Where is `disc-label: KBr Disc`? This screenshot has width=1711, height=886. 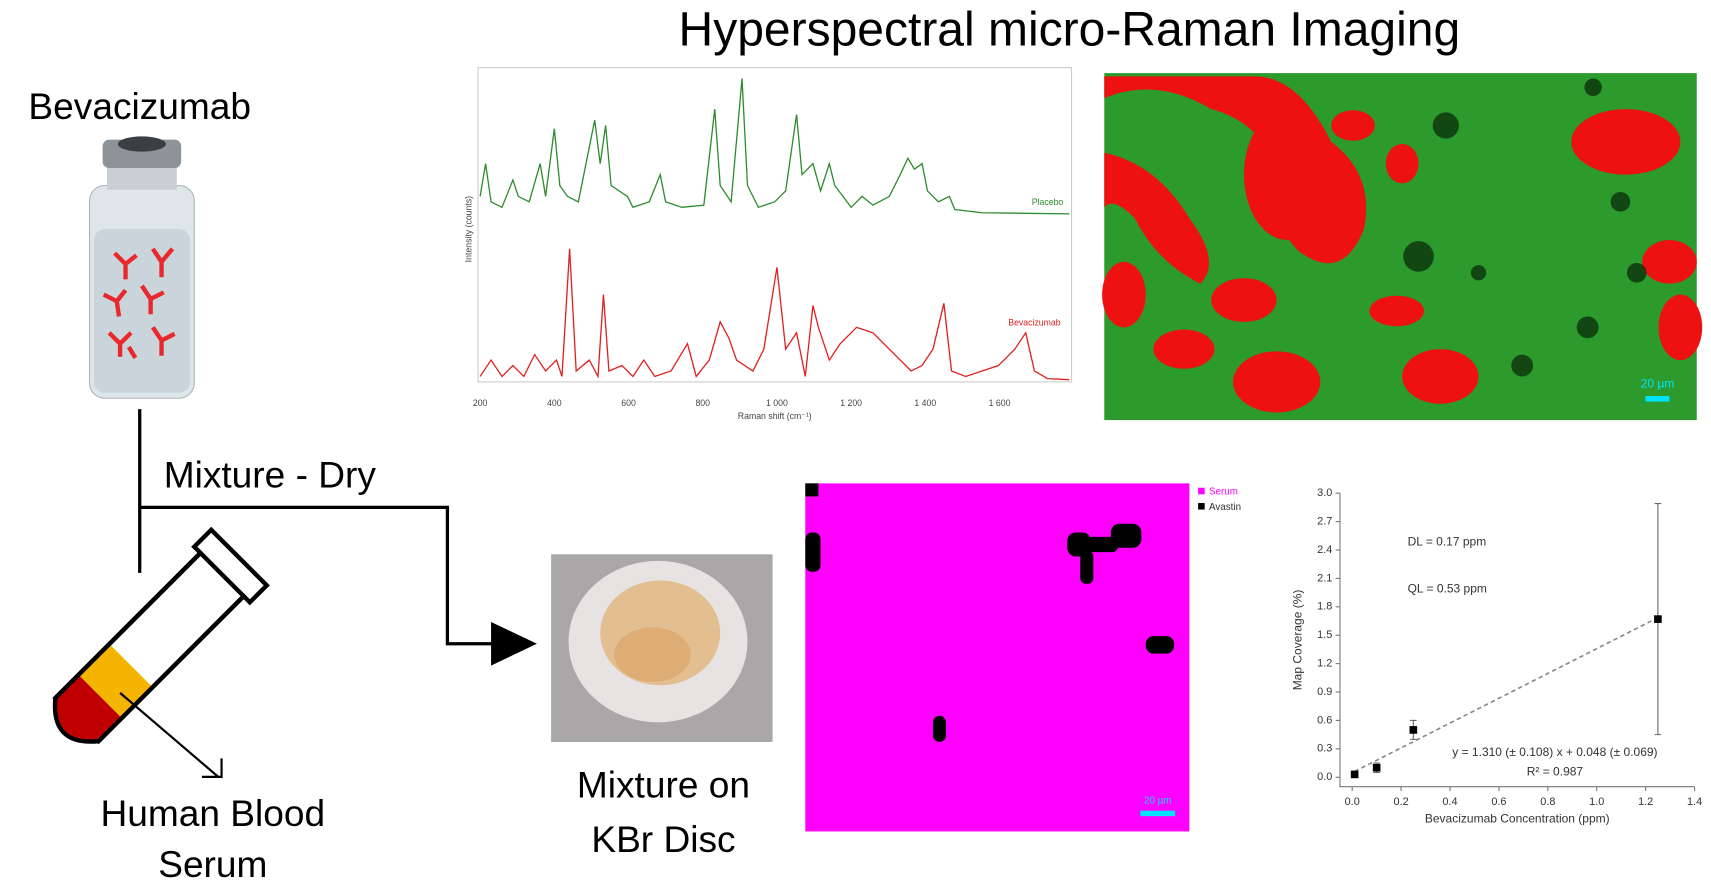 disc-label: KBr Disc is located at coordinates (663, 839).